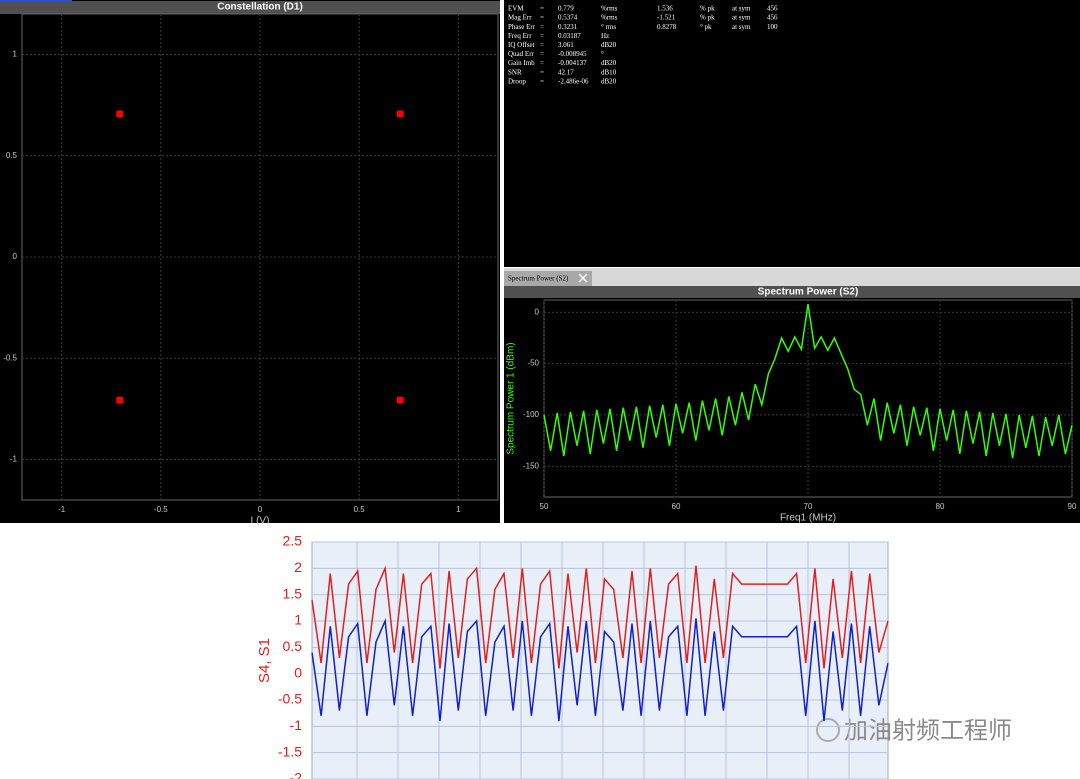  What do you see at coordinates (828, 730) in the screenshot?
I see `watermark-icon` at bounding box center [828, 730].